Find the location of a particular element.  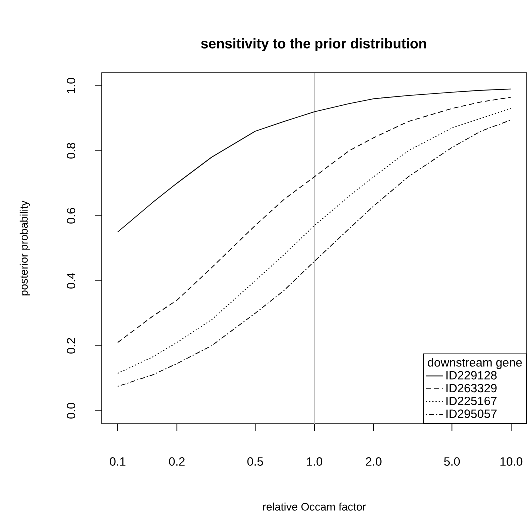

y-tick-label: 0.0 is located at coordinates (71, 411).